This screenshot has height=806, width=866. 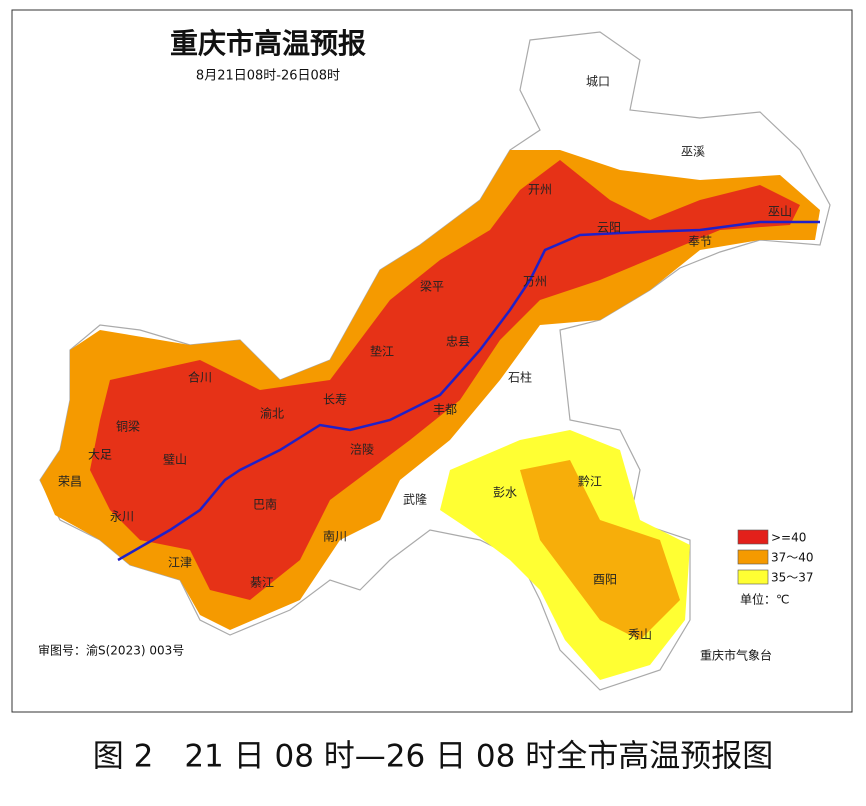 I want to click on place-label: 梁平, so click(x=432, y=286).